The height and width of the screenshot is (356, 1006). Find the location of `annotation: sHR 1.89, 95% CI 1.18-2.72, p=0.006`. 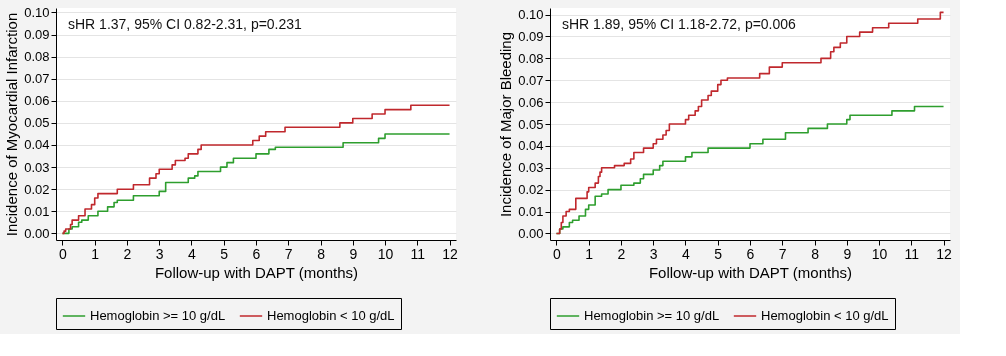

annotation: sHR 1.89, 95% CI 1.18-2.72, p=0.006 is located at coordinates (679, 24).